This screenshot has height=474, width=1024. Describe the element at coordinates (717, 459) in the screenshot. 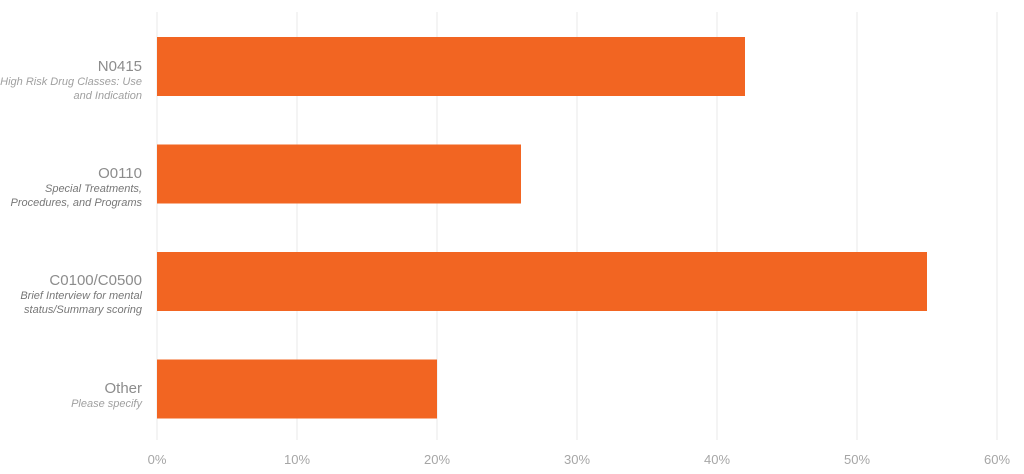

I see `x-tick-label: 40%` at that location.